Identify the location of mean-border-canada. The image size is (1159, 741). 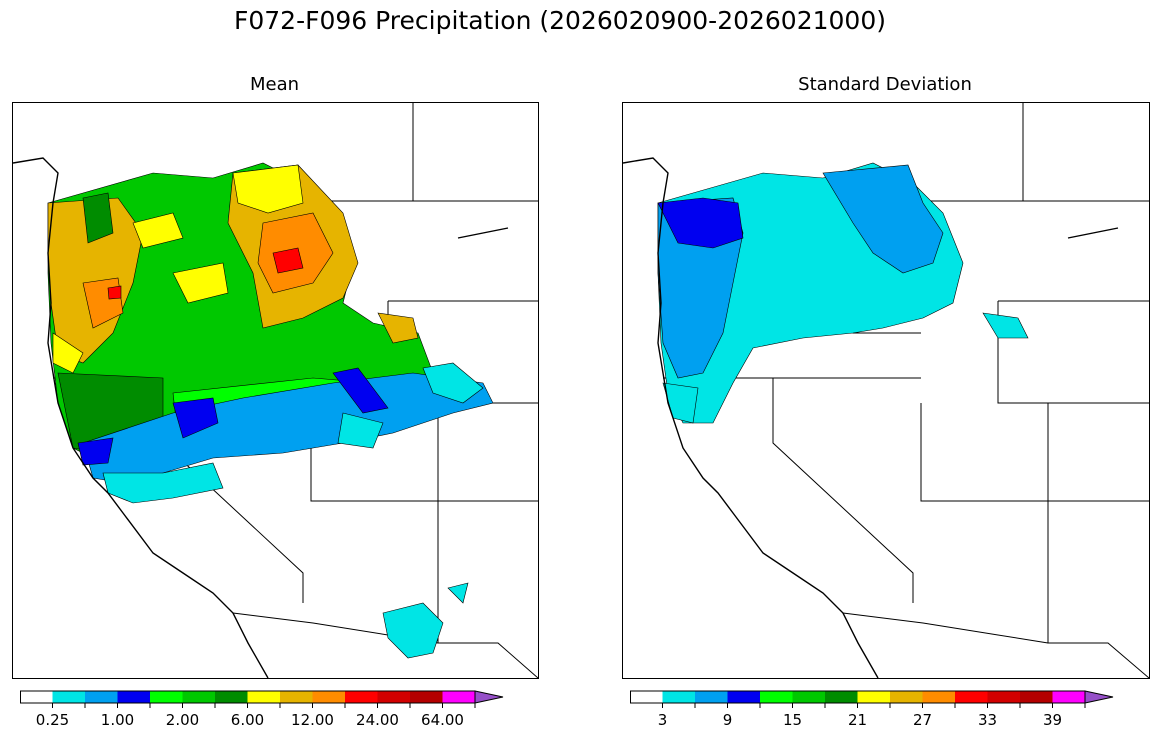
(475, 152).